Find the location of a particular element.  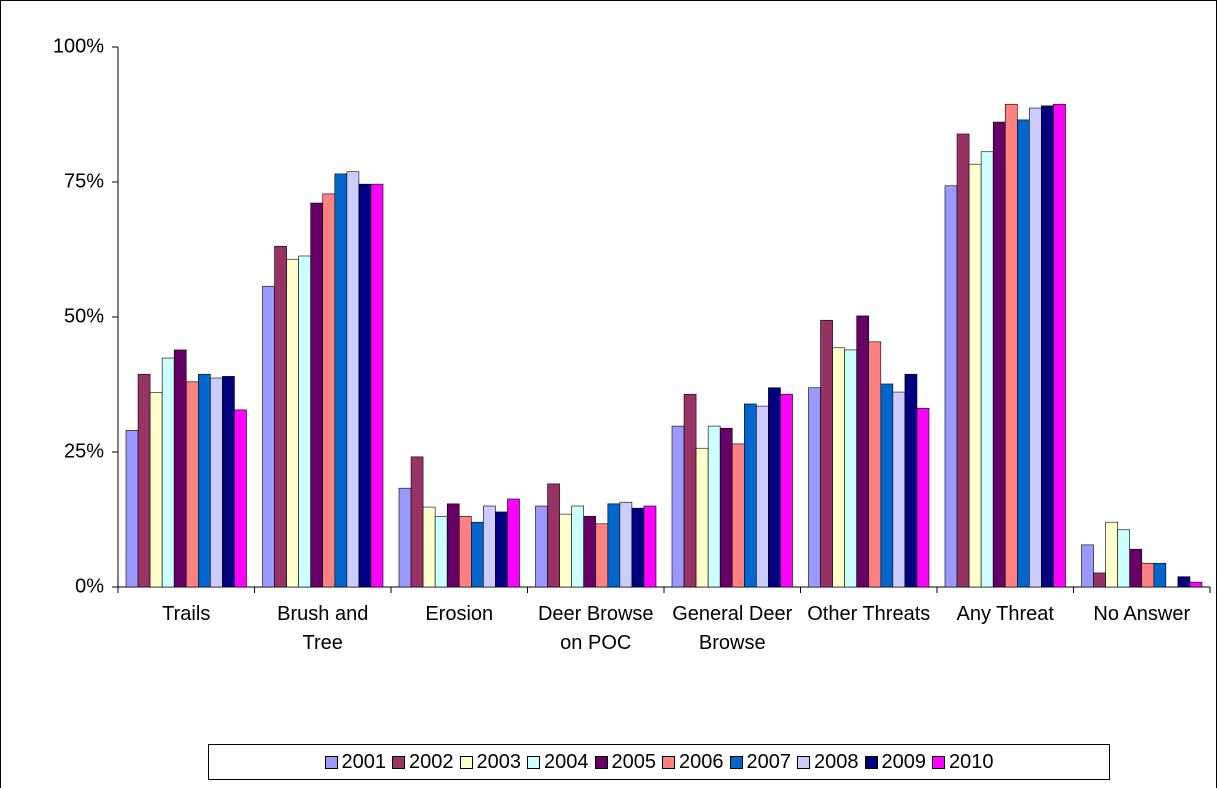

legend-item: 2003 is located at coordinates (490, 762).